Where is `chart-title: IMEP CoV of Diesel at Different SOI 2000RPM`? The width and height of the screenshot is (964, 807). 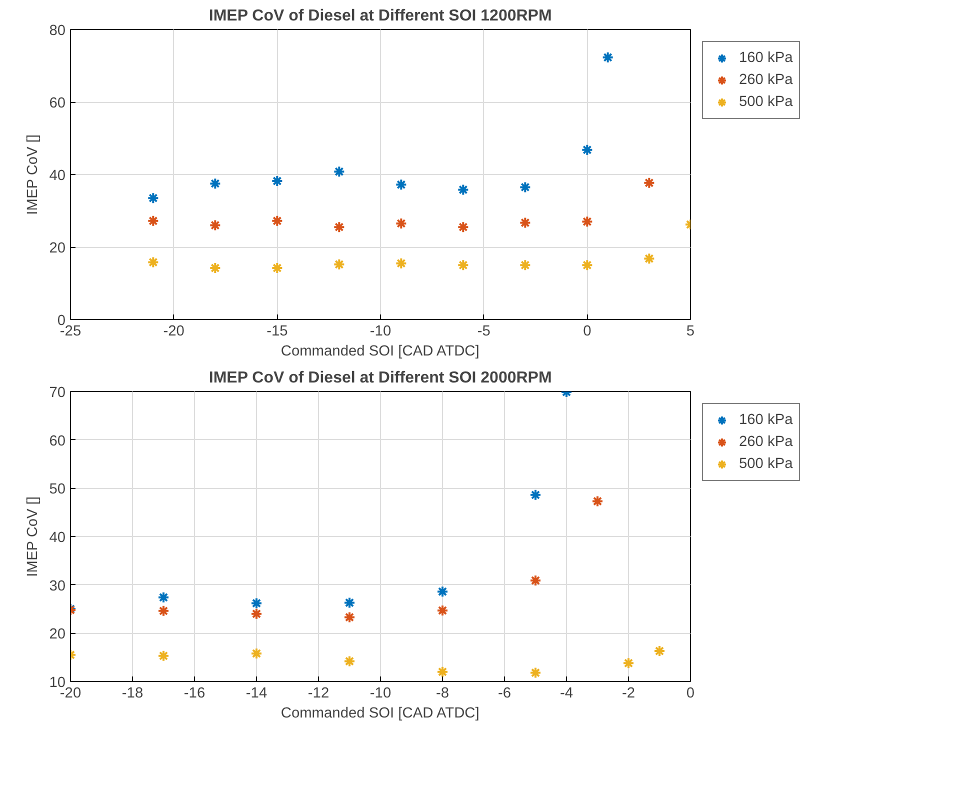 chart-title: IMEP CoV of Diesel at Different SOI 2000RPM is located at coordinates (380, 378).